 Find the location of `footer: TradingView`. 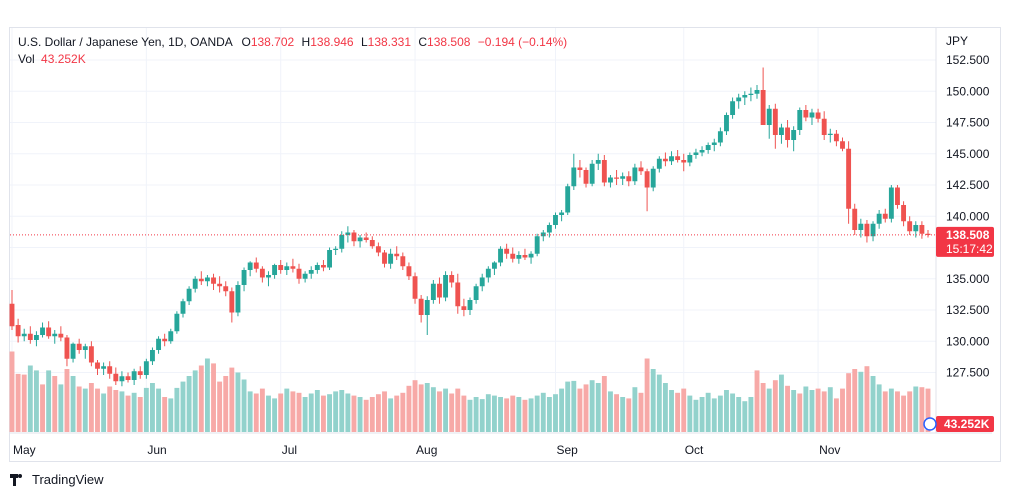

footer: TradingView is located at coordinates (57, 479).